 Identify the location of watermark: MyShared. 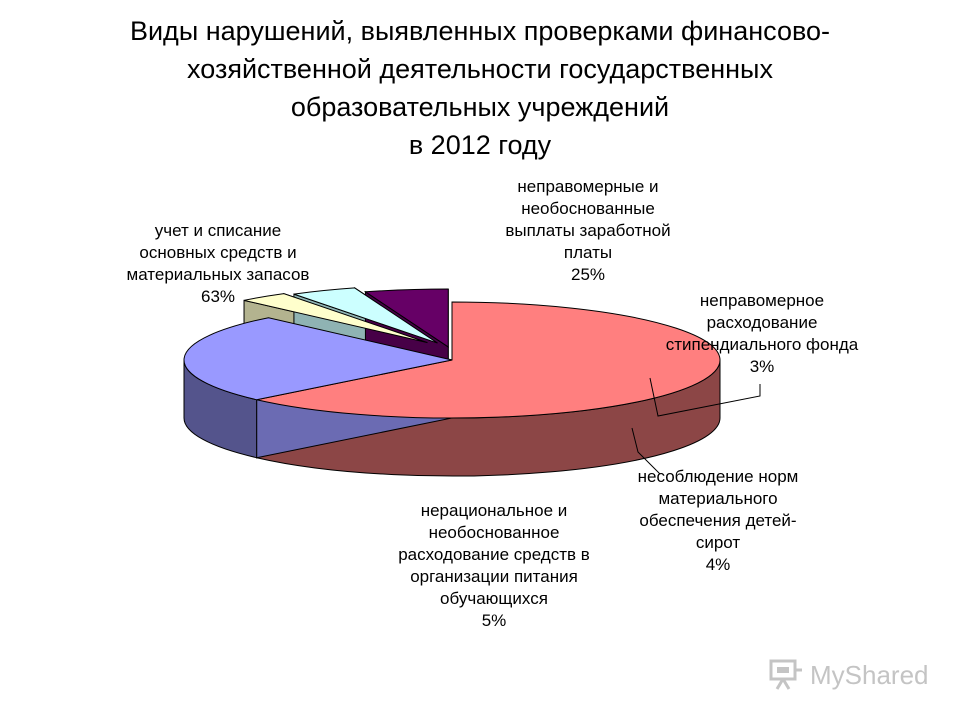
(848, 675).